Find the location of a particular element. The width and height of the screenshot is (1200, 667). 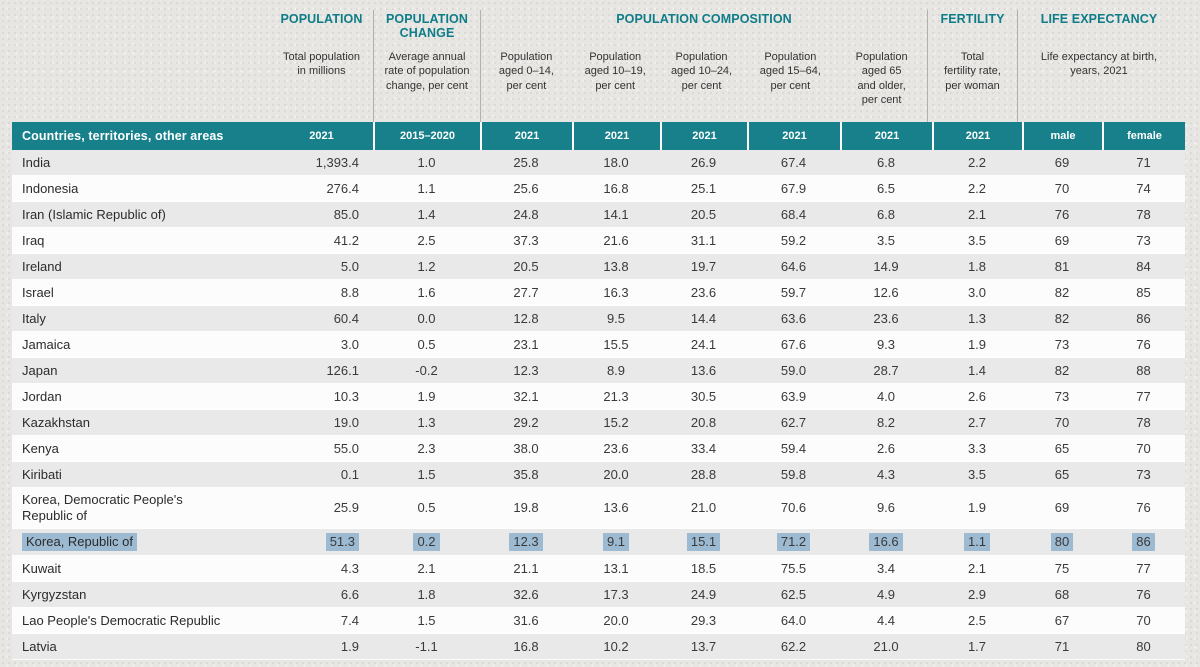

value-cell: 9.5 is located at coordinates (616, 318).